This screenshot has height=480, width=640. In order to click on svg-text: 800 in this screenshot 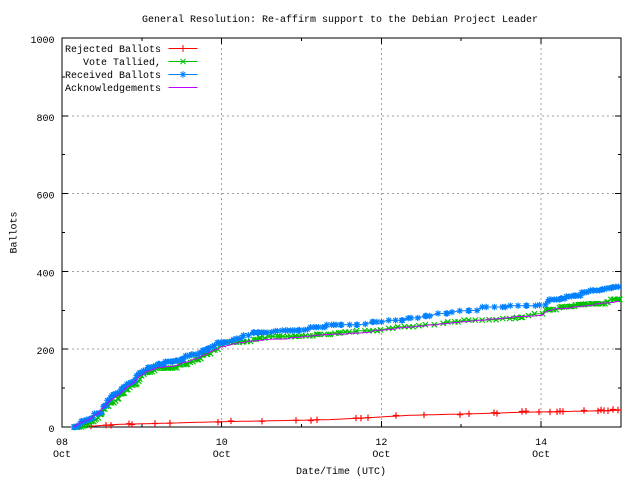, I will do `click(45, 119)`.